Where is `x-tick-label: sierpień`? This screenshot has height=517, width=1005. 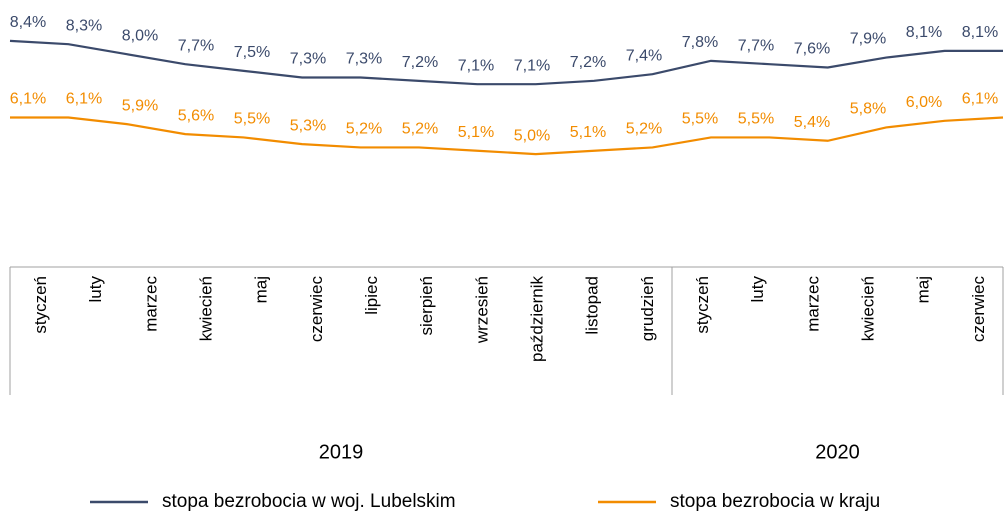
x-tick-label: sierpień is located at coordinates (426, 306).